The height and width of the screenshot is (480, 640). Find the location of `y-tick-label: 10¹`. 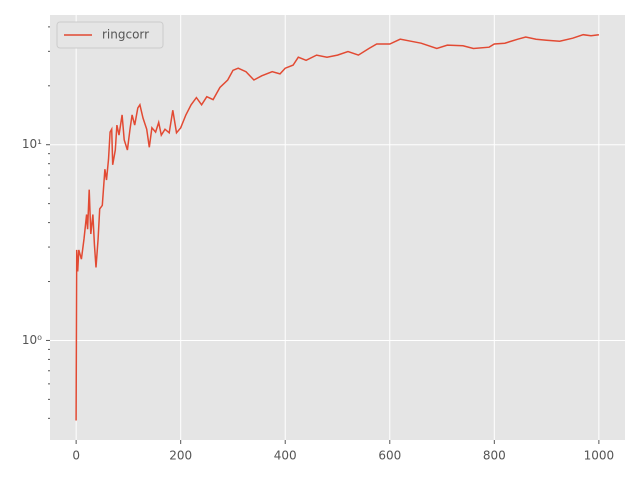

y-tick-label: 10¹ is located at coordinates (32, 144).